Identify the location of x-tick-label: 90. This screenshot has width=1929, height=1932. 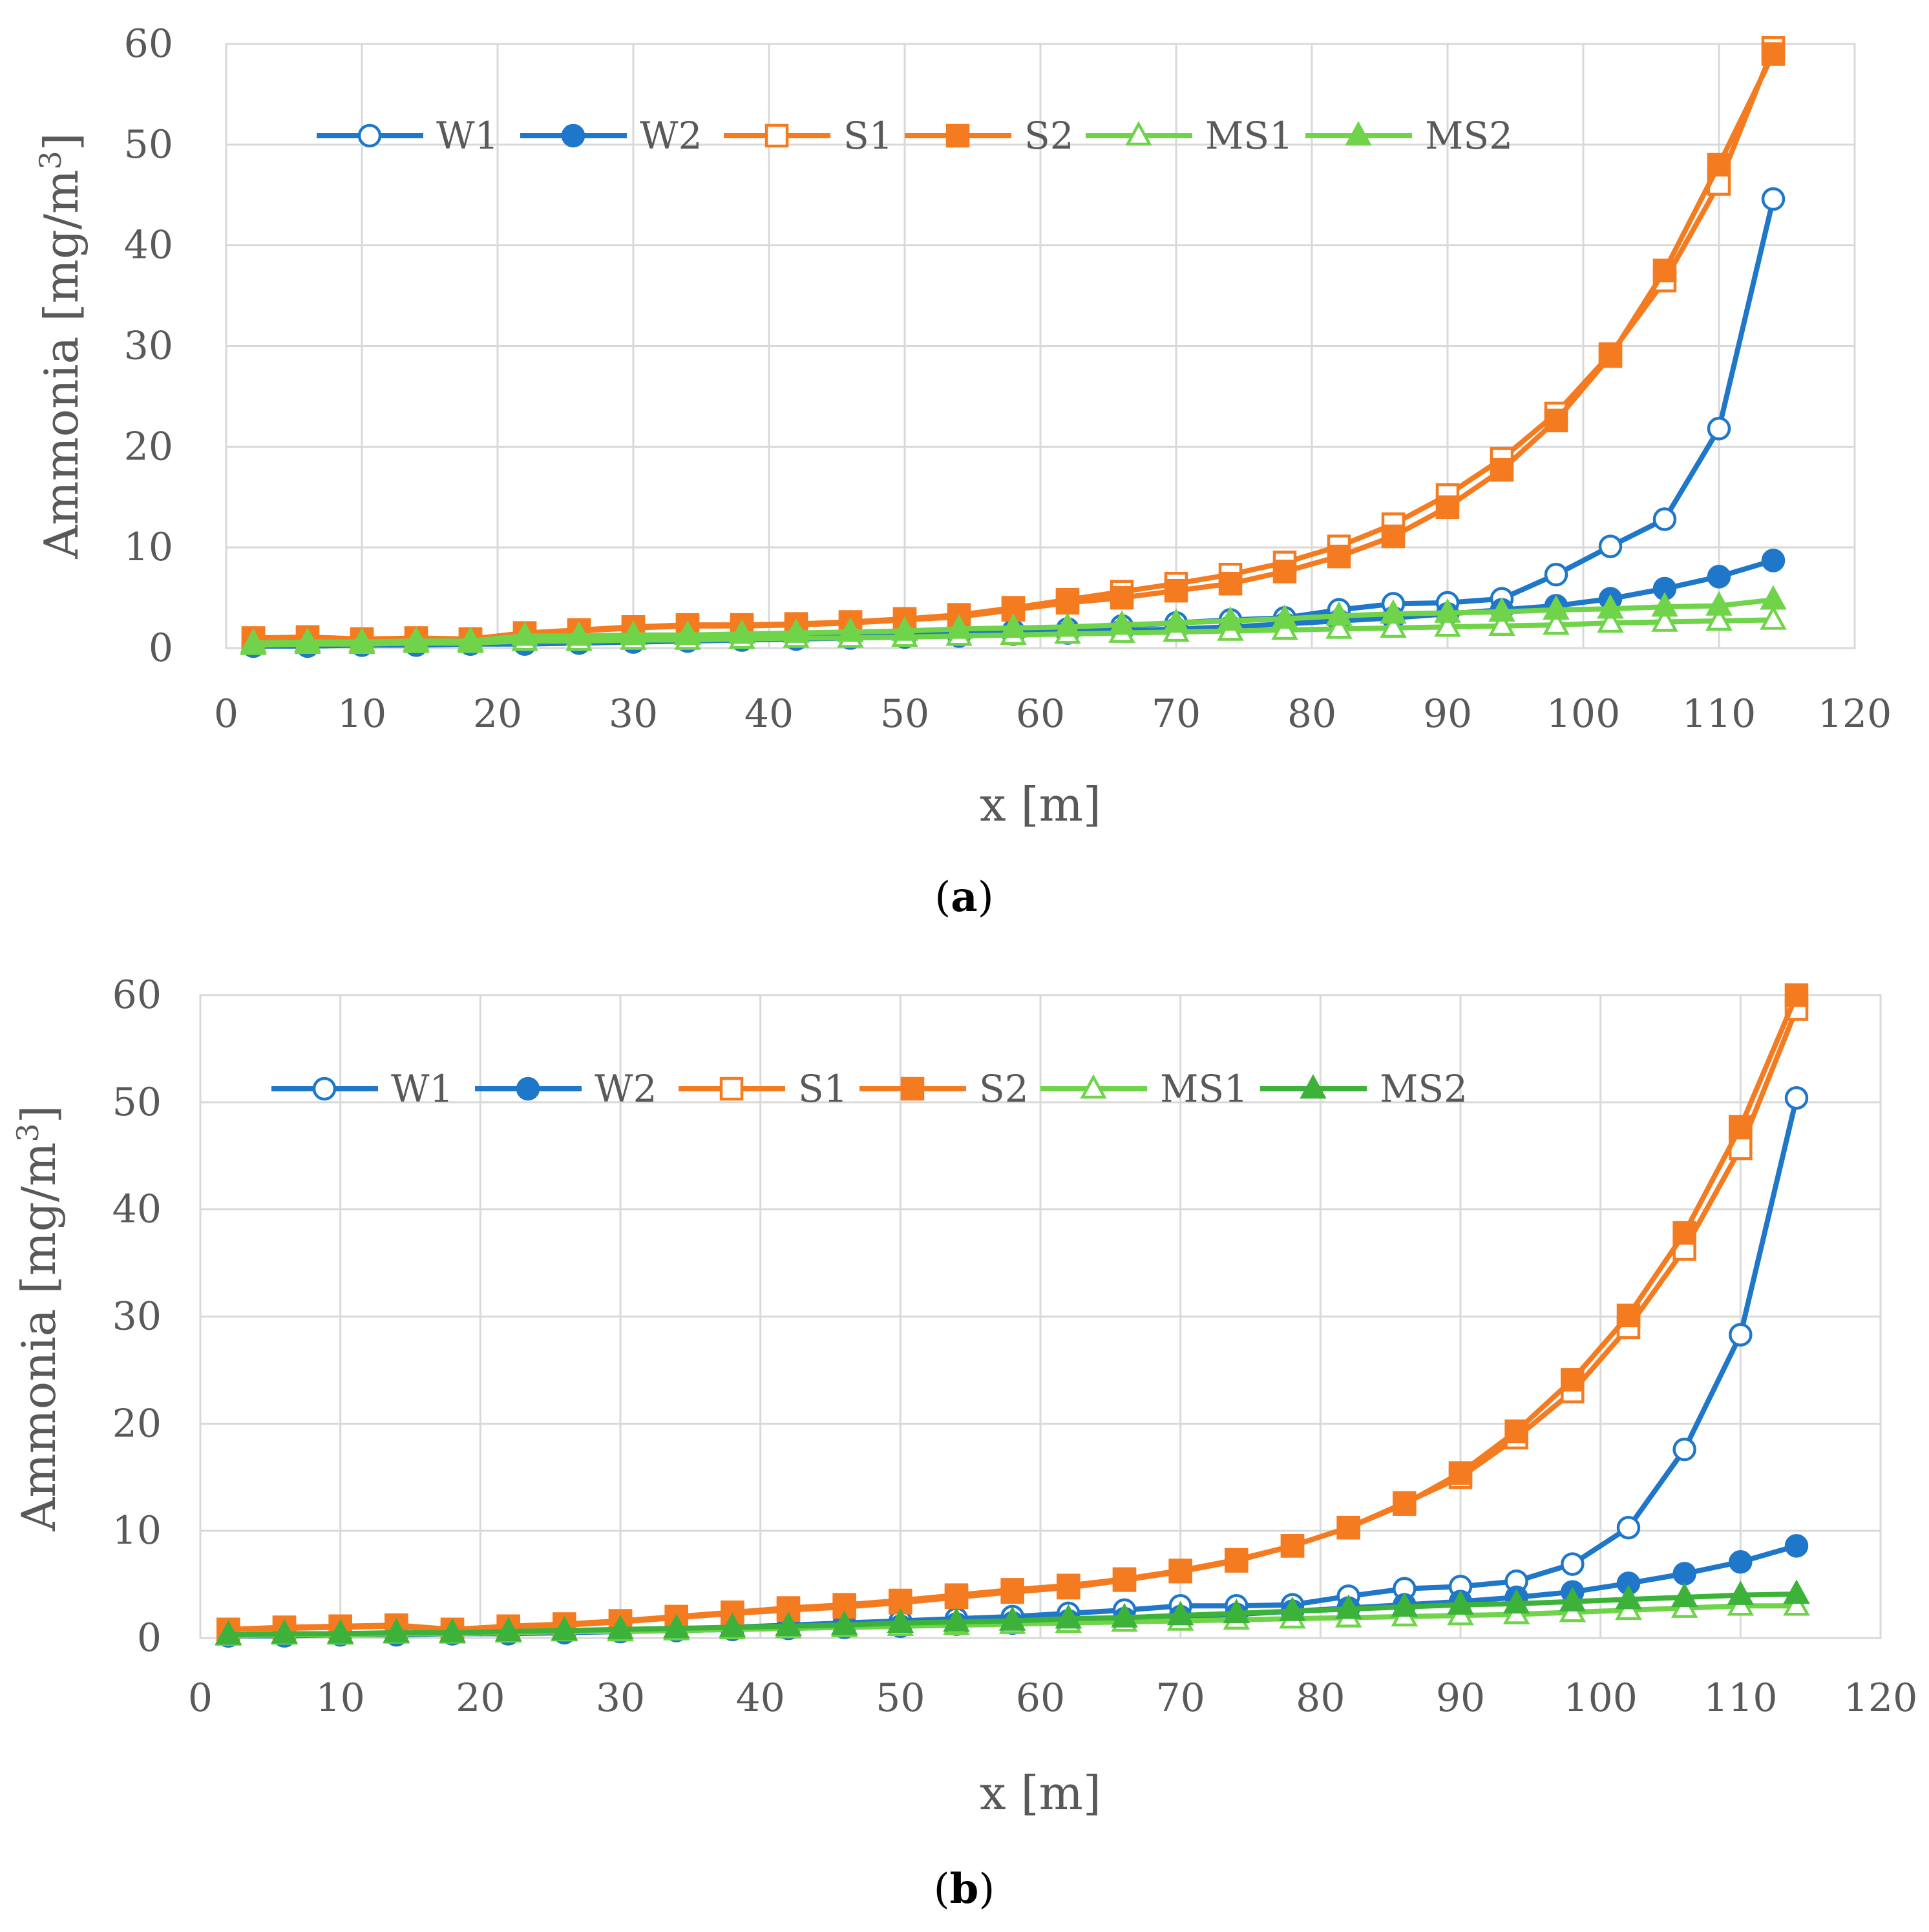
(1447, 714).